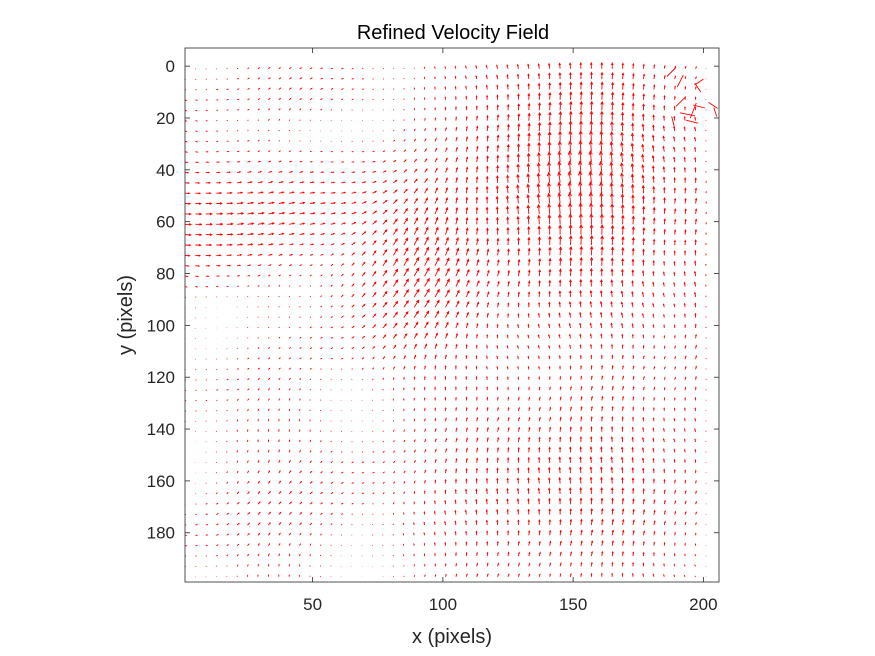 Image resolution: width=875 pixels, height=656 pixels. What do you see at coordinates (165, 118) in the screenshot?
I see `y-tick-label: 20` at bounding box center [165, 118].